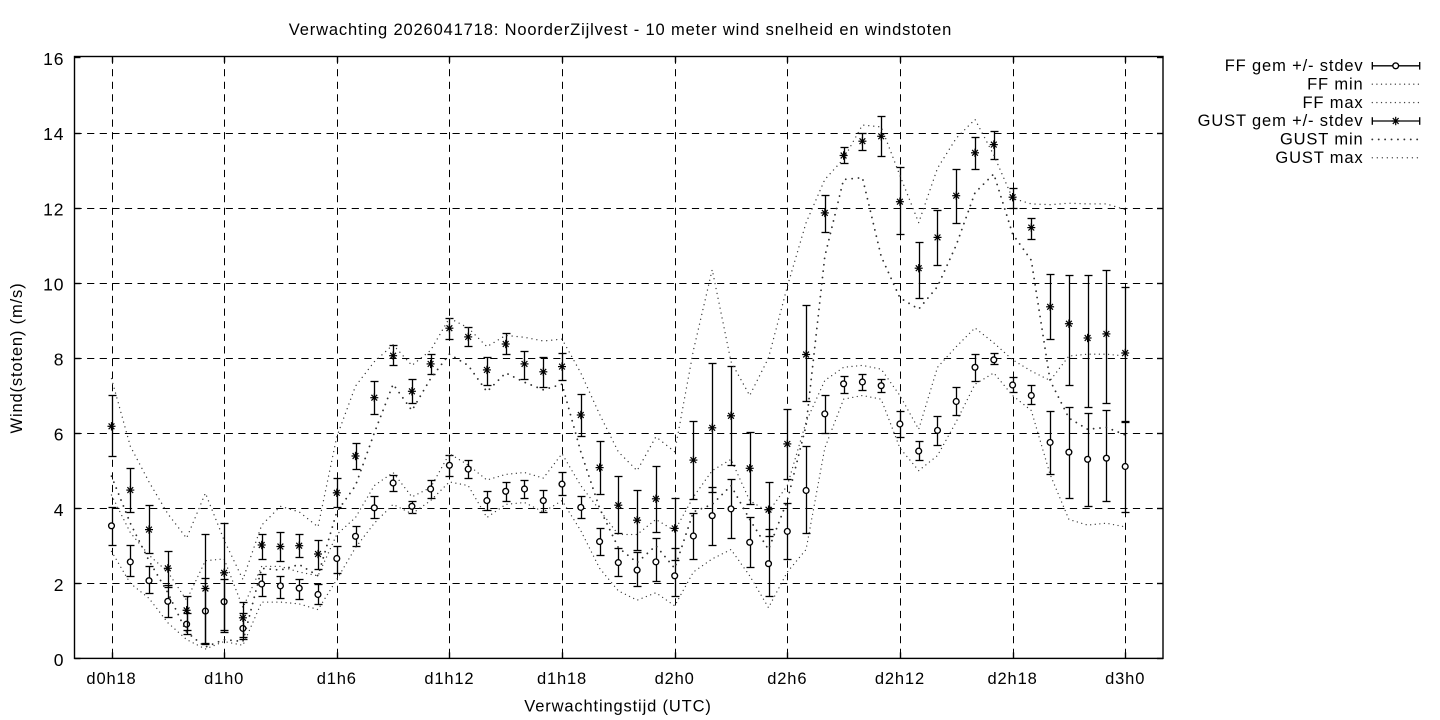  Describe the element at coordinates (562, 679) in the screenshot. I see `svg-text: d1h18` at that location.